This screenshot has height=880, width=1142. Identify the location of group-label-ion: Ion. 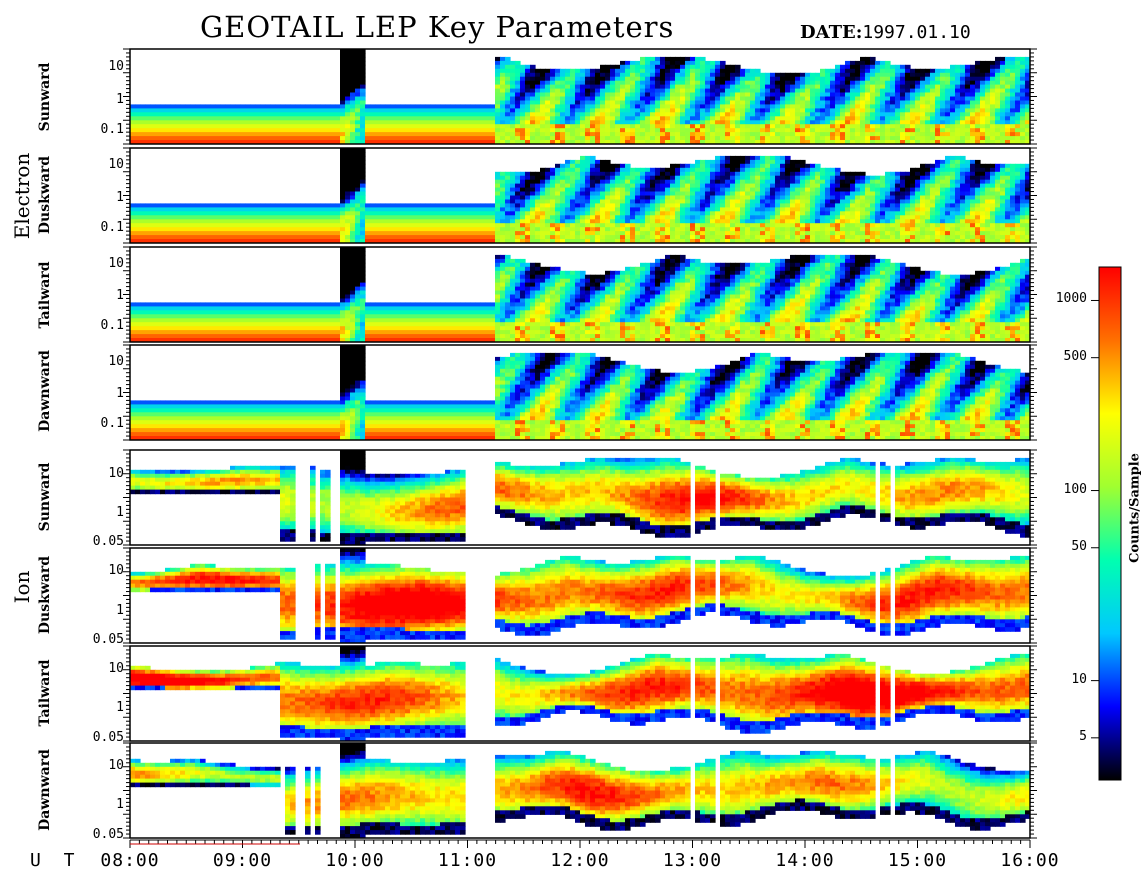
(22, 587).